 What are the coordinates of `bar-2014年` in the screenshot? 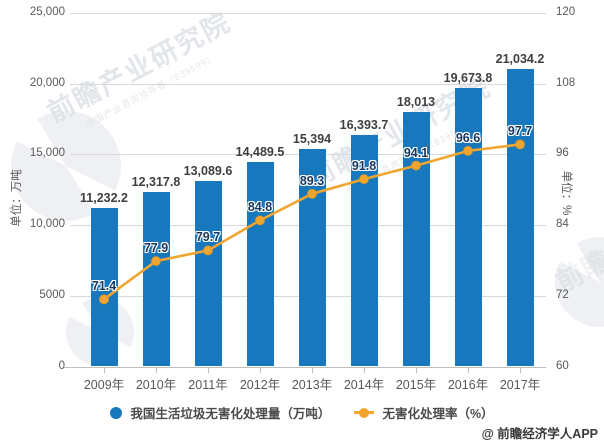 It's located at (364, 250).